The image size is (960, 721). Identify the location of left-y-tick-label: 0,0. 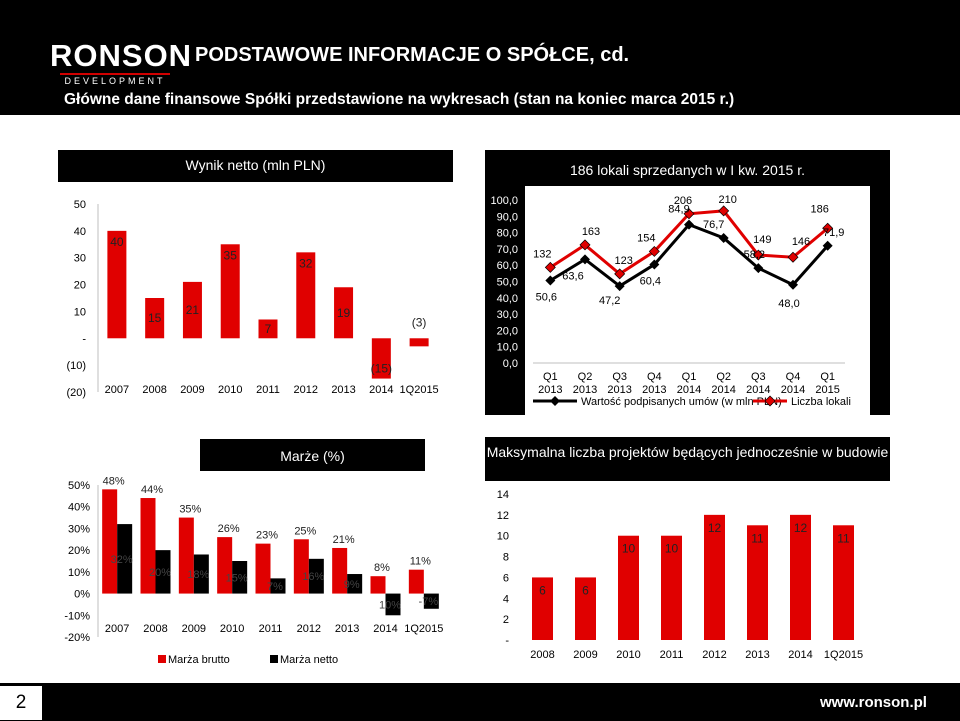
(510, 364).